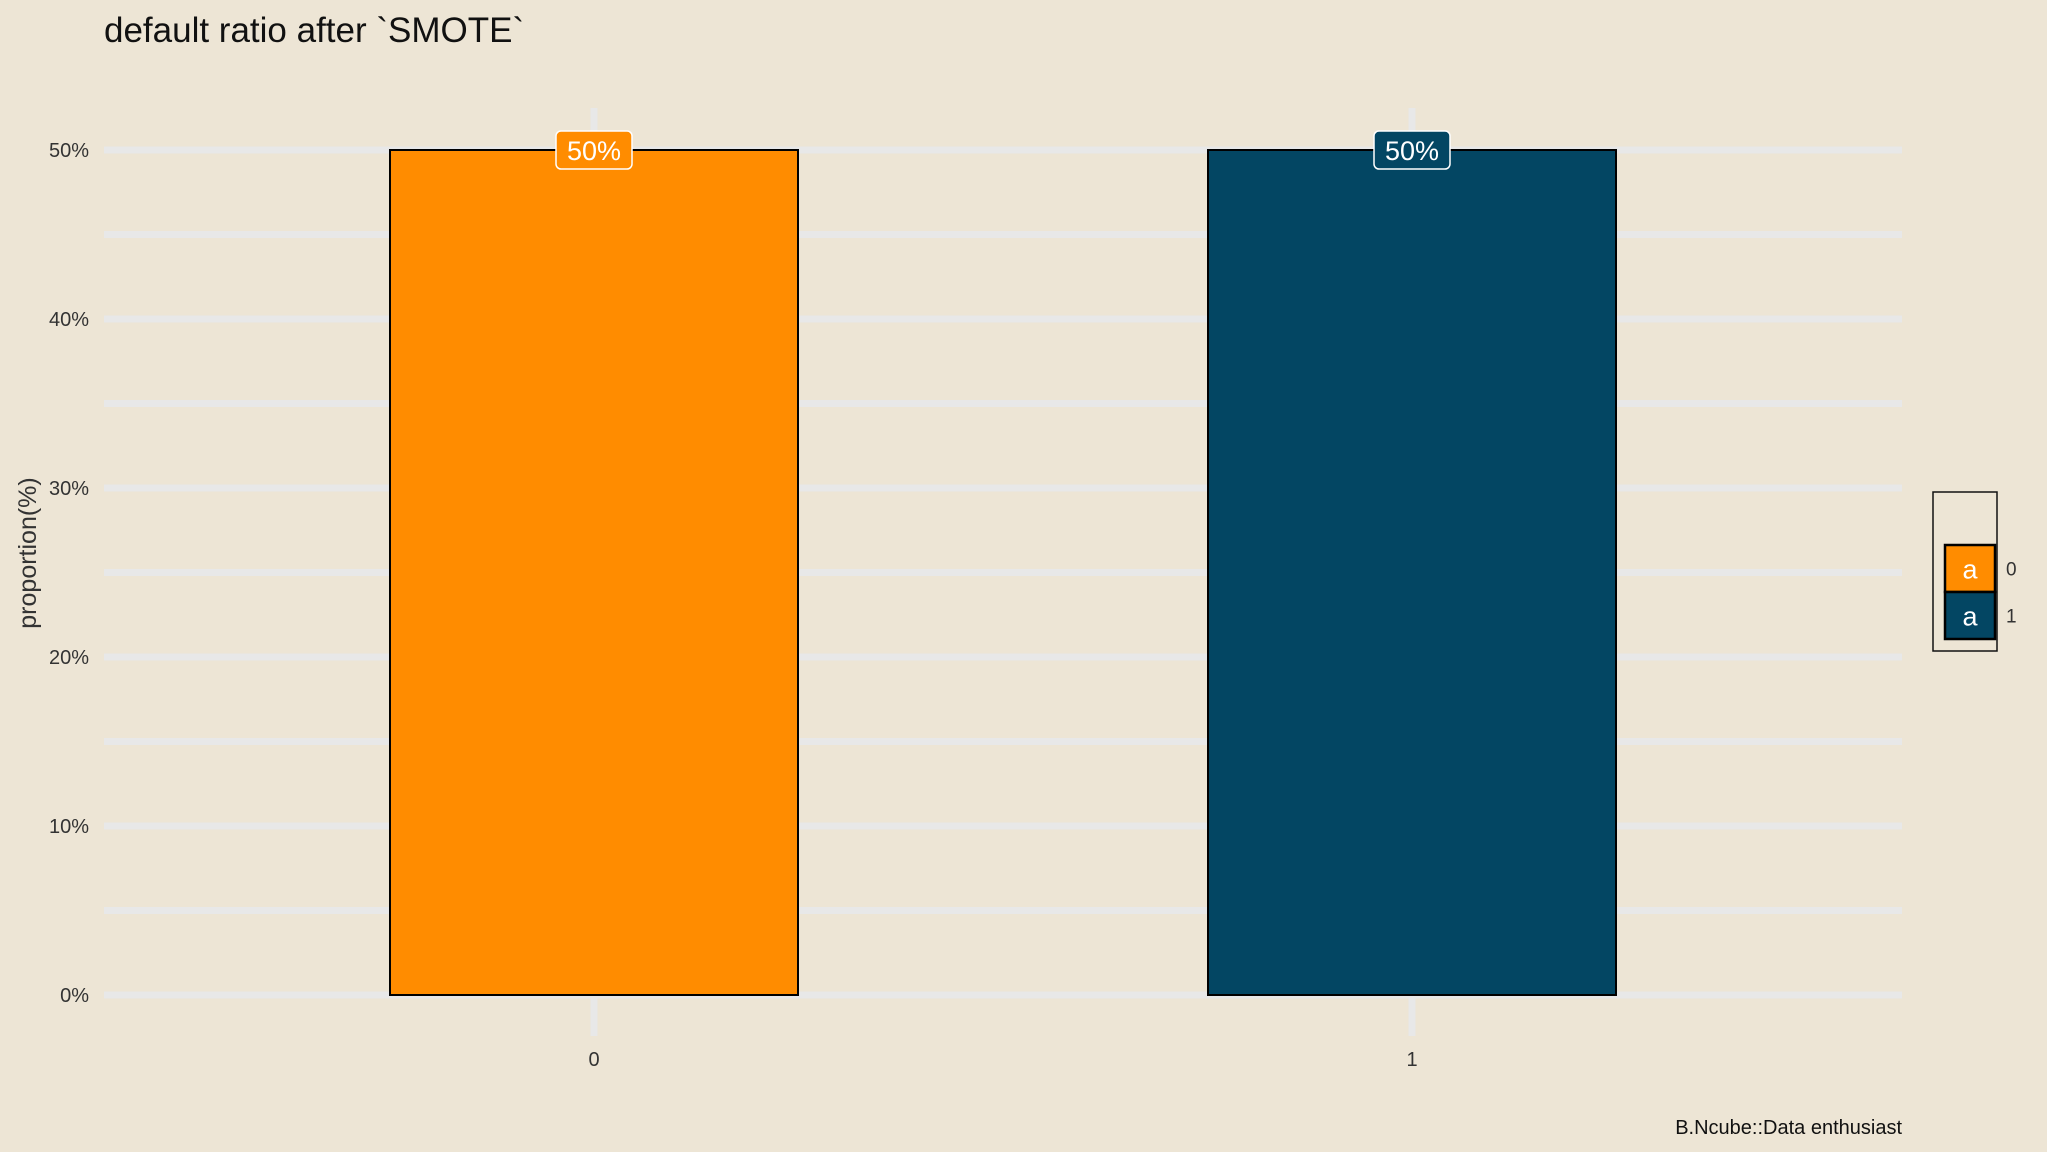 This screenshot has width=2047, height=1152. I want to click on legend: a 0 a 1, so click(1974, 571).